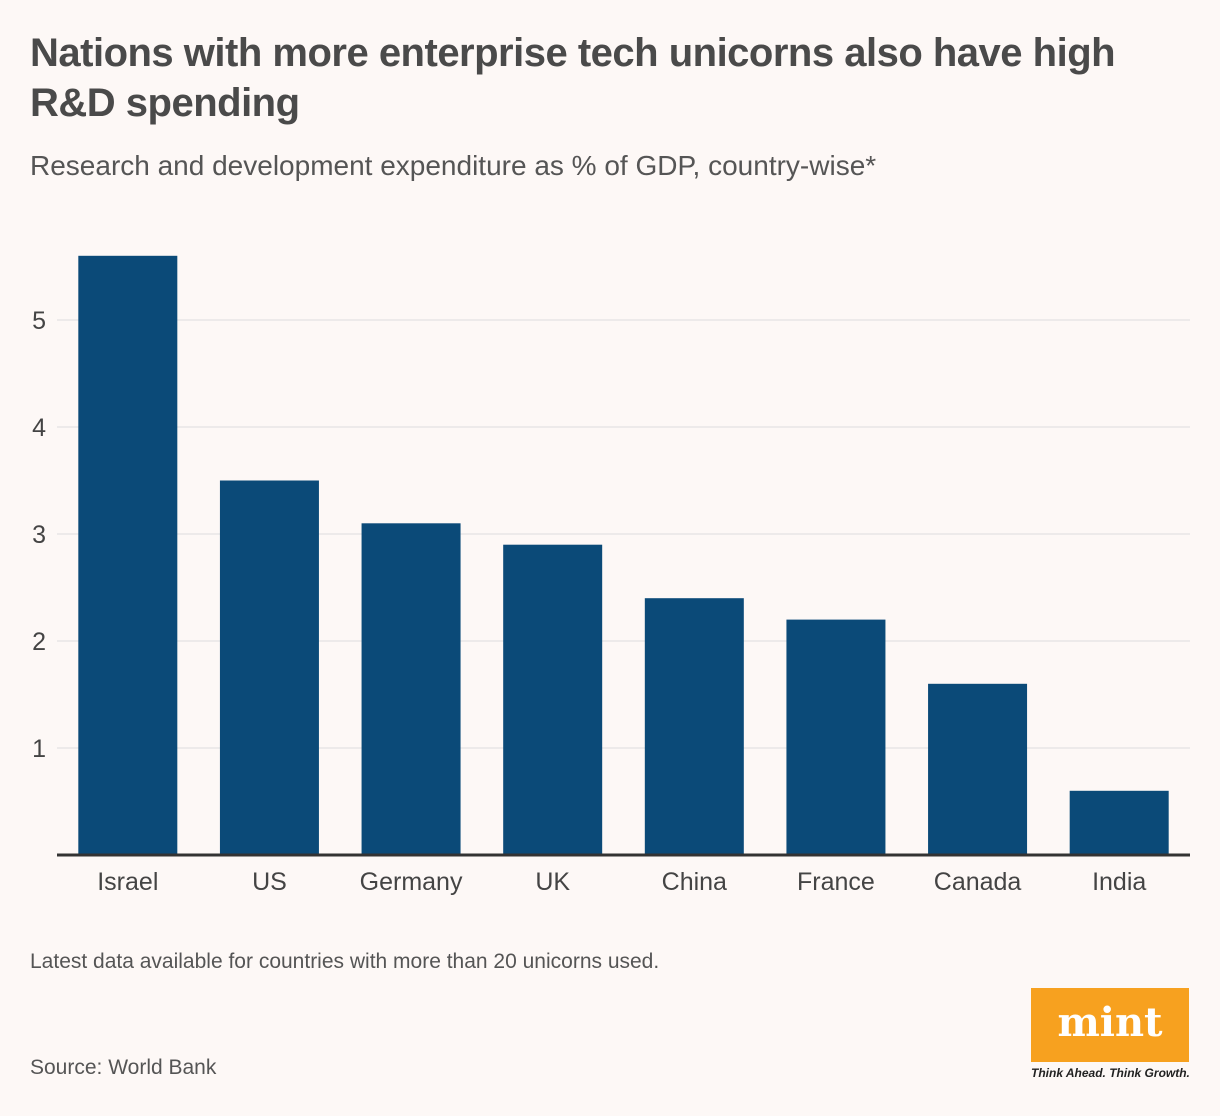 This screenshot has width=1220, height=1116. I want to click on y-tick-label: 3, so click(39, 535).